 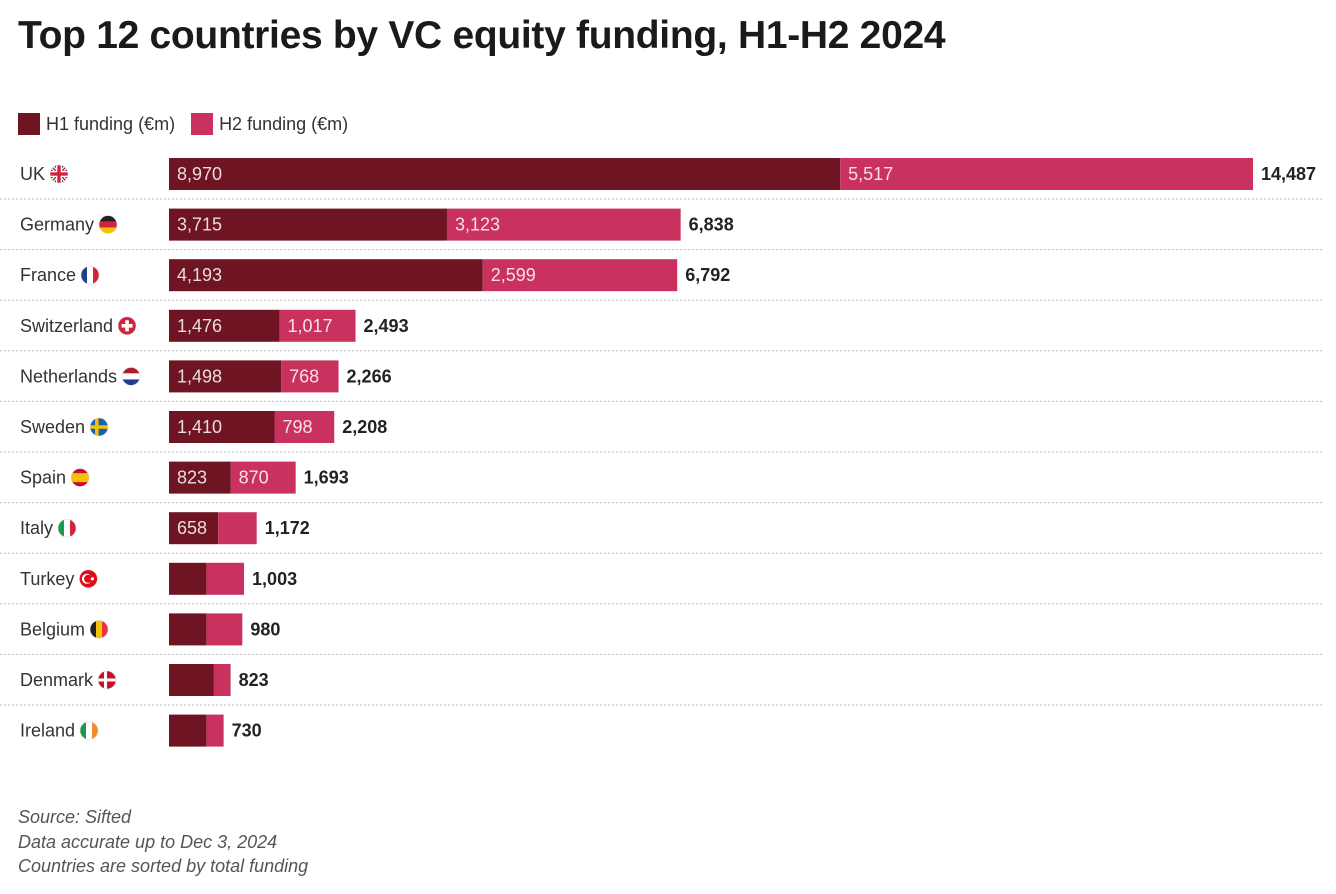 What do you see at coordinates (661, 482) in the screenshot?
I see `bar-row-spain: Spain 823 870 1,693` at bounding box center [661, 482].